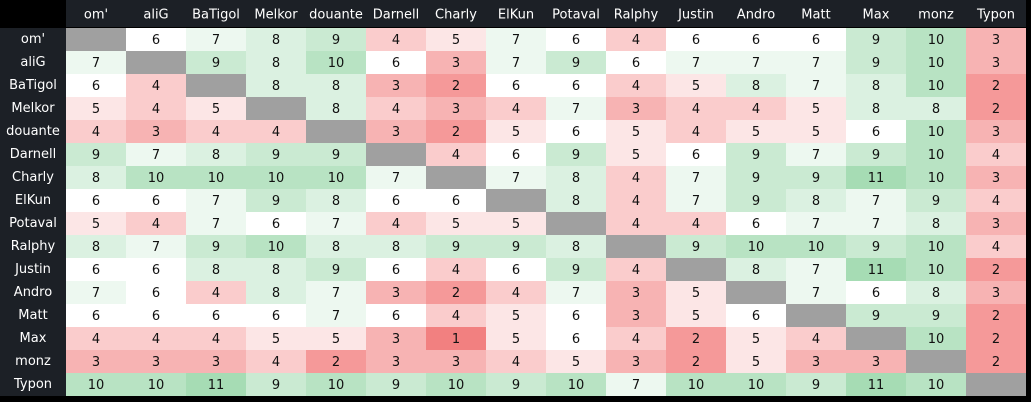 Image resolution: width=1031 pixels, height=402 pixels. I want to click on column-header: Melkor, so click(276, 15).